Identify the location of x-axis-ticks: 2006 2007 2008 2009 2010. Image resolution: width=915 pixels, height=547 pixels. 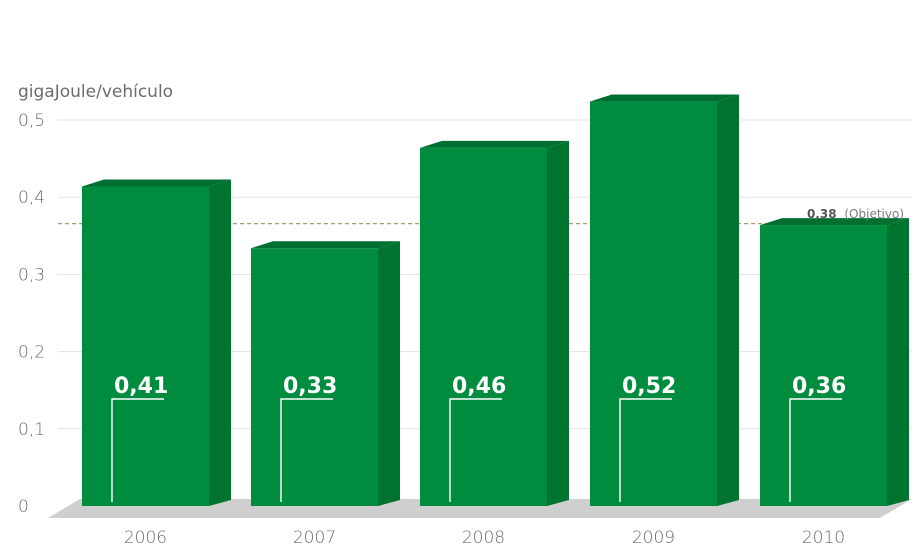
(484, 537).